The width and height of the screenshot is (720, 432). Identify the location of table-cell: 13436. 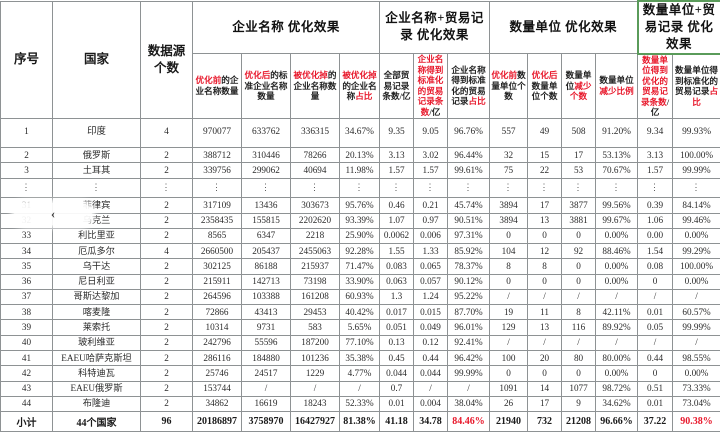
(266, 205).